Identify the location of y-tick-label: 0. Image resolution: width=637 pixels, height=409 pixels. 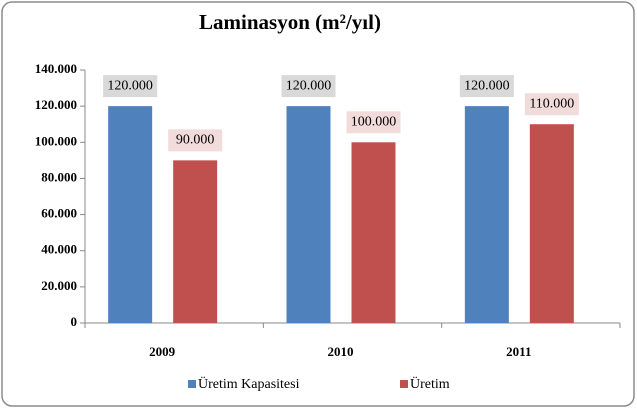
(74, 321).